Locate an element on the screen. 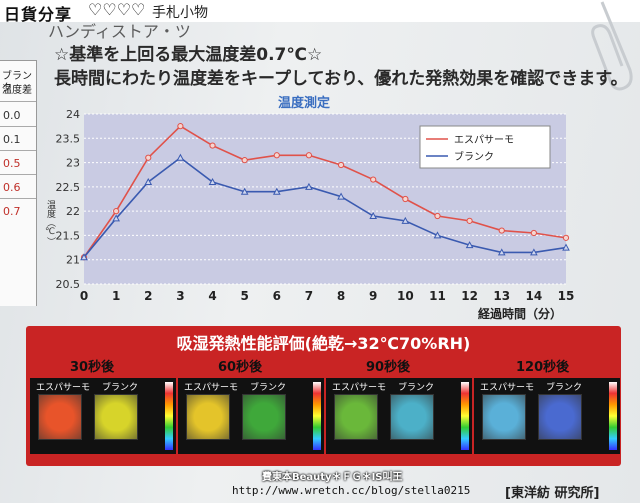  x-tick-label: 8 is located at coordinates (341, 296).